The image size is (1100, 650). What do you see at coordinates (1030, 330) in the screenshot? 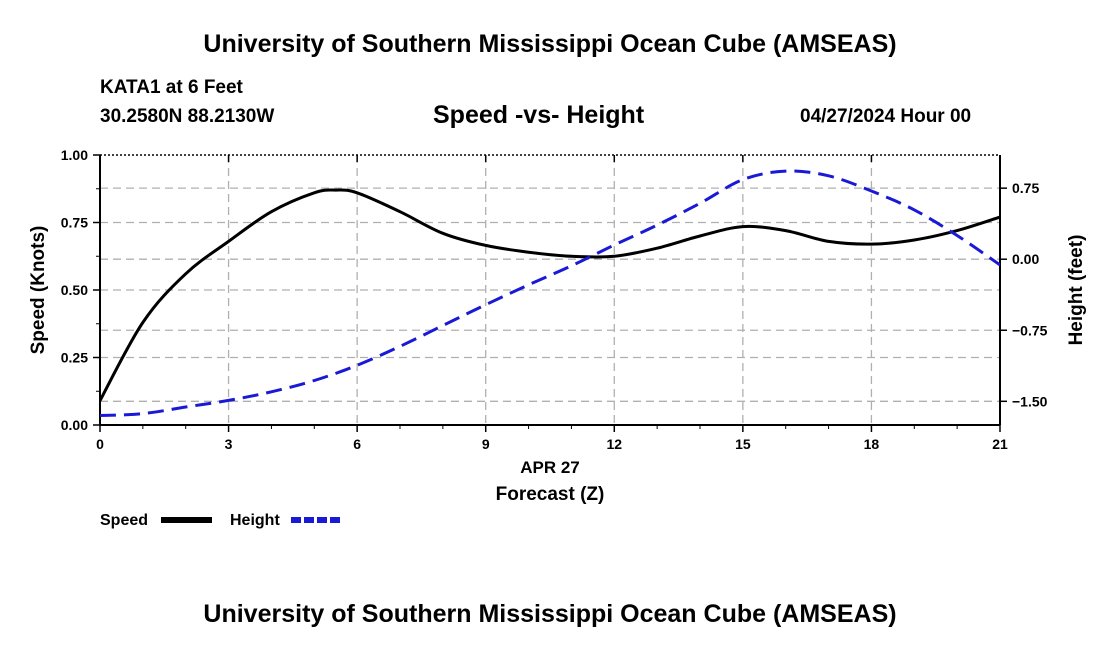
I see `y-right-tick-label: −0.75` at bounding box center [1030, 330].